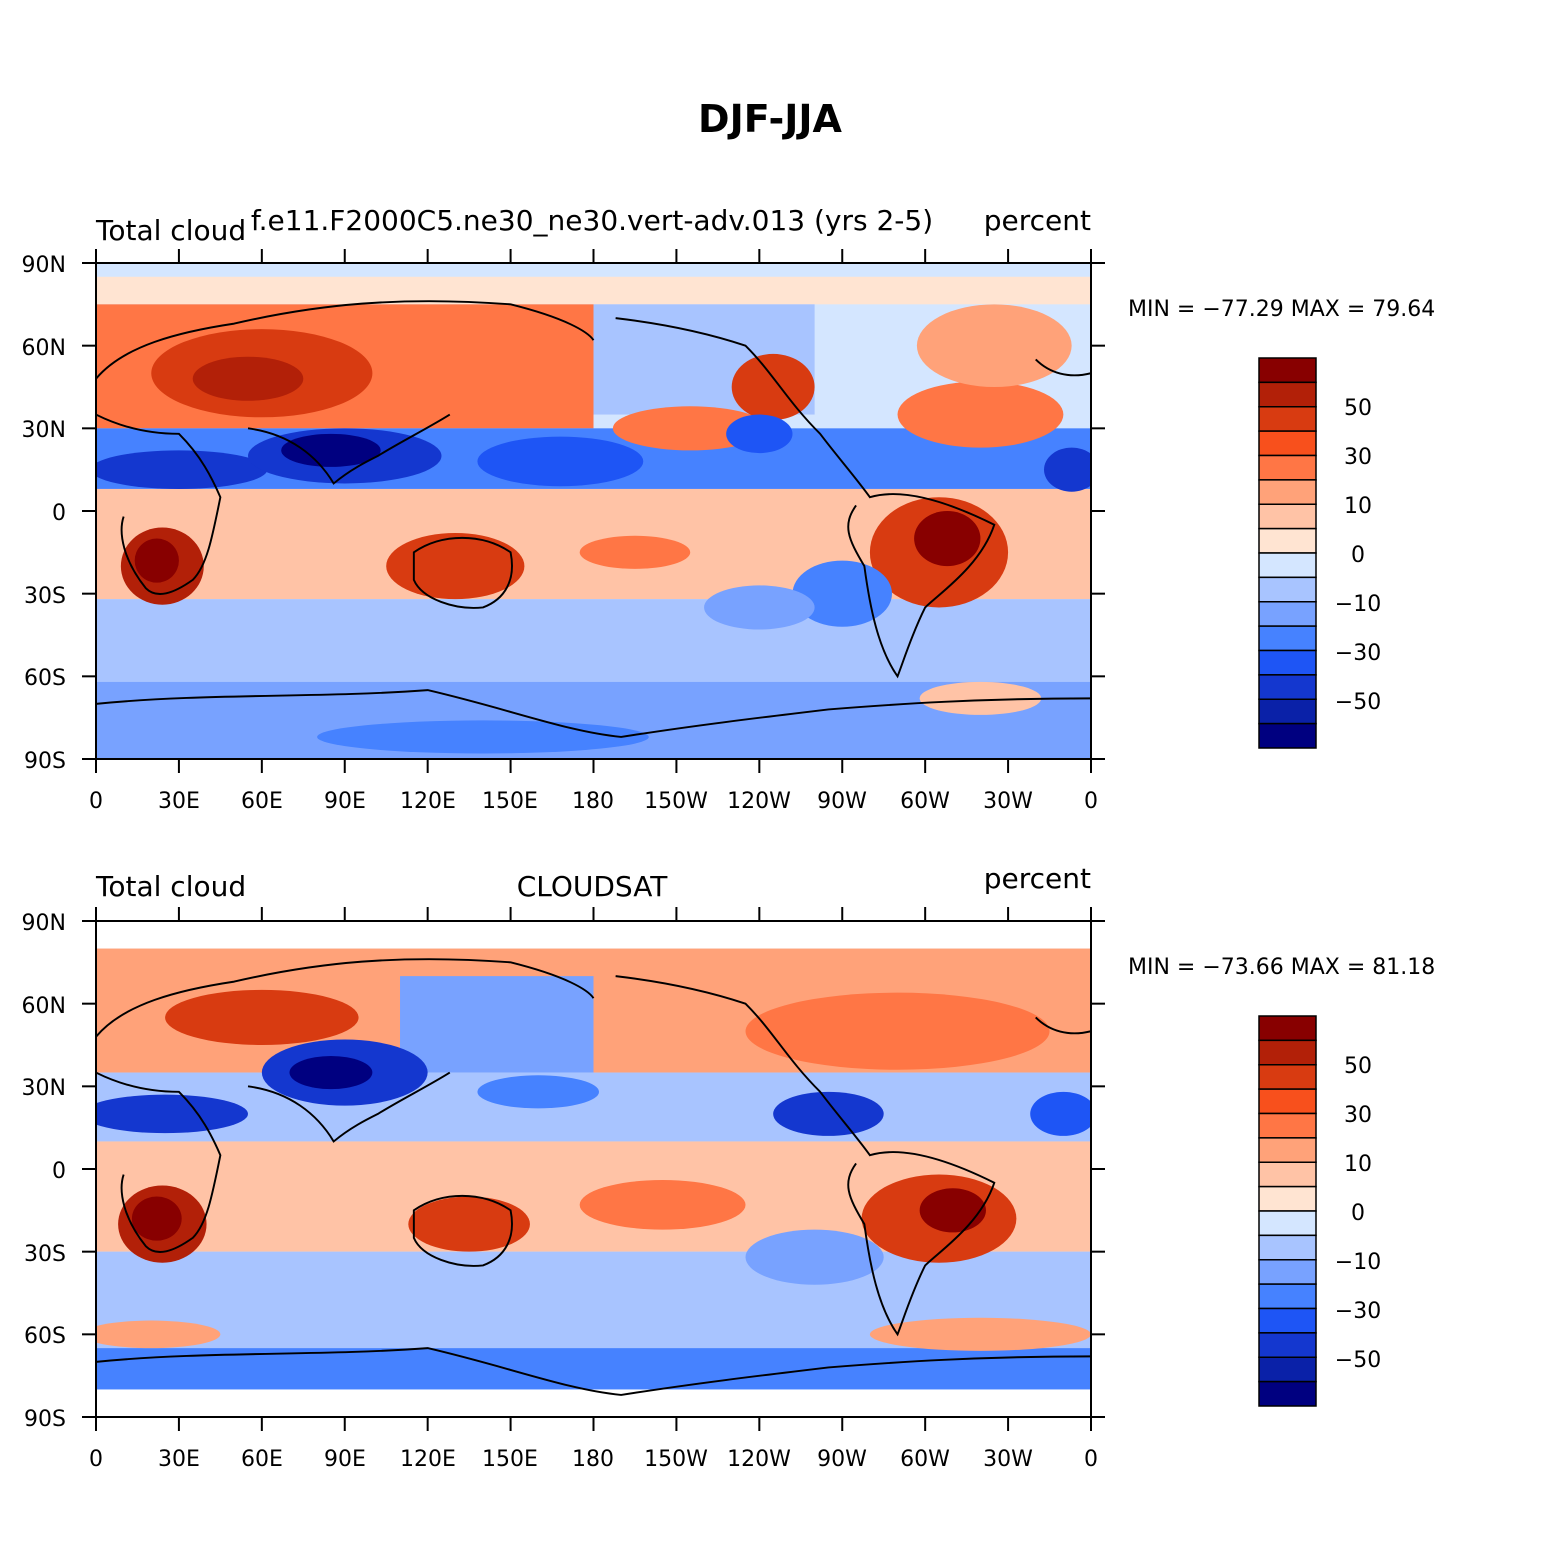  Describe the element at coordinates (345, 1459) in the screenshot. I see `lon-tick-label: 90E` at that location.